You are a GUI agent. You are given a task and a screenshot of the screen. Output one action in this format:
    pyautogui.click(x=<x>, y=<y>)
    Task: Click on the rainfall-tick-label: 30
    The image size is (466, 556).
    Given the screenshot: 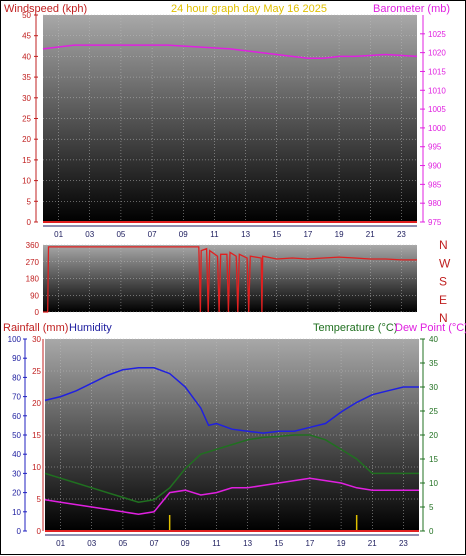 What is the action you would take?
    pyautogui.click(x=36, y=339)
    